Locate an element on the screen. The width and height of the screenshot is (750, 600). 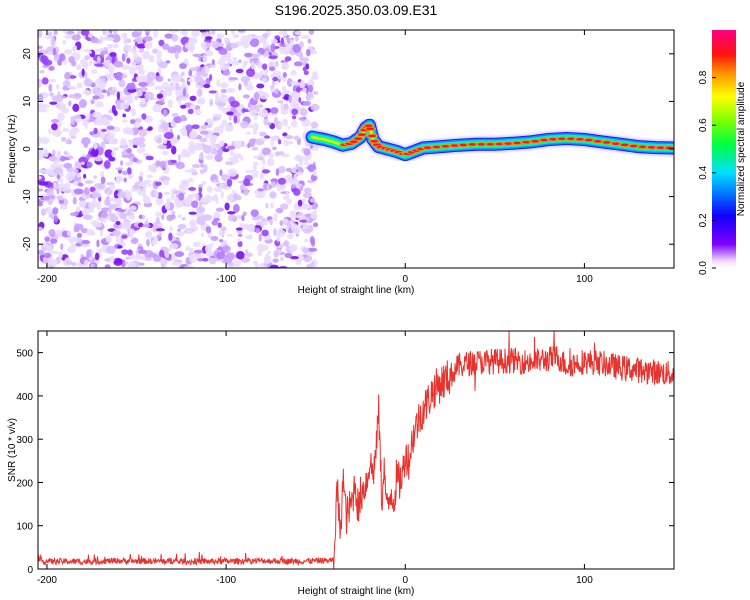
snr-y-tick-label: 300 is located at coordinates (24, 440).